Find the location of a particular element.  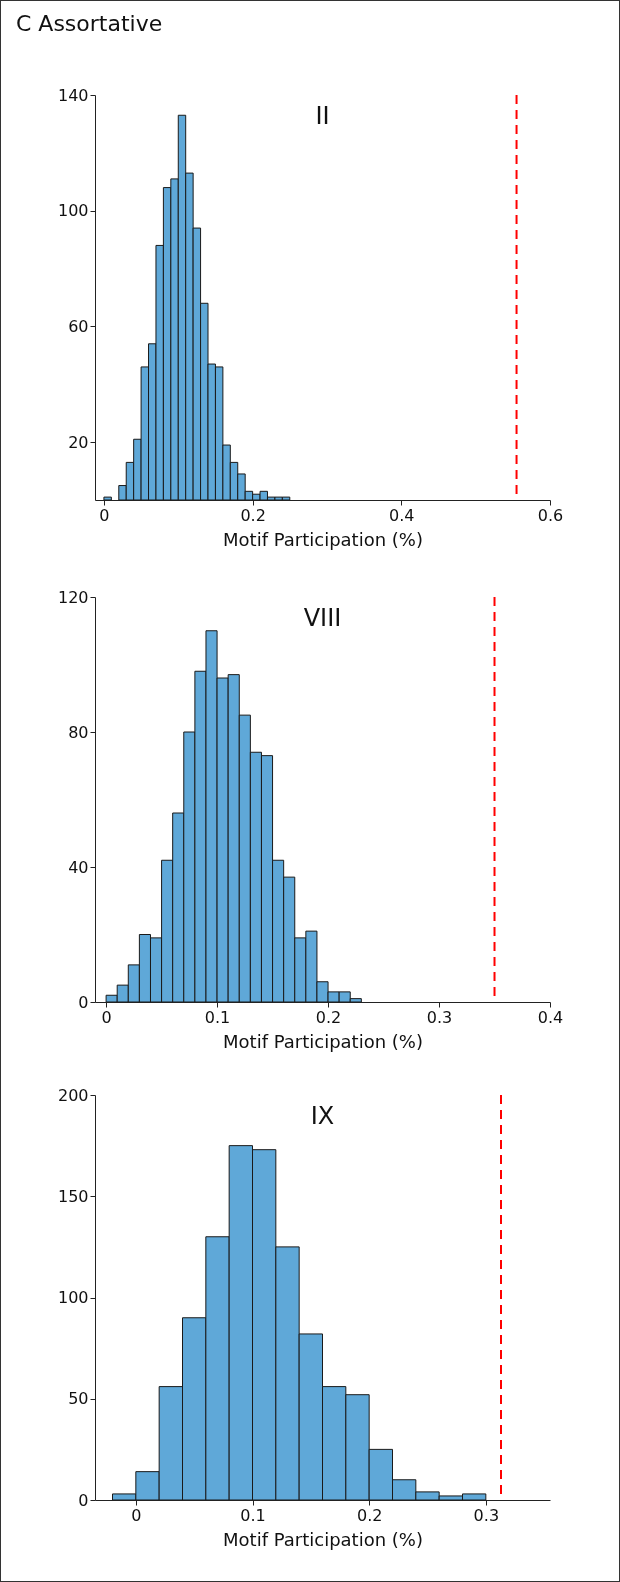

chart-title: II is located at coordinates (322, 116).